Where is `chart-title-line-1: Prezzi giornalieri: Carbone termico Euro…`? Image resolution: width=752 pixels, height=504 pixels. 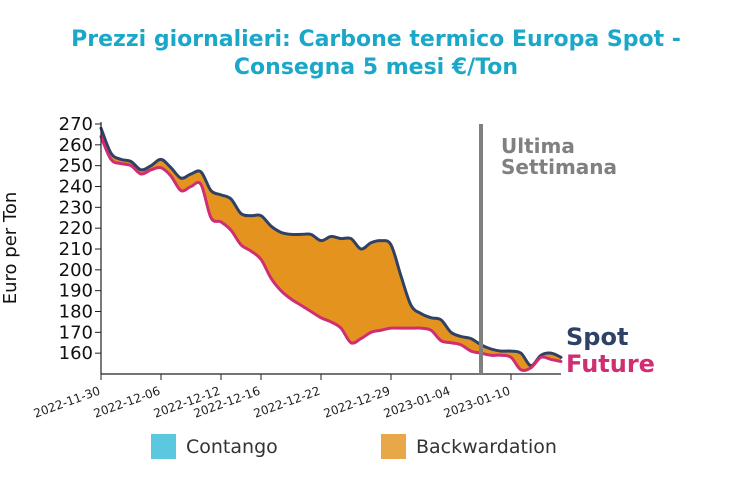 chart-title-line-1: Prezzi giornalieri: Carbone termico Euro… is located at coordinates (376, 39).